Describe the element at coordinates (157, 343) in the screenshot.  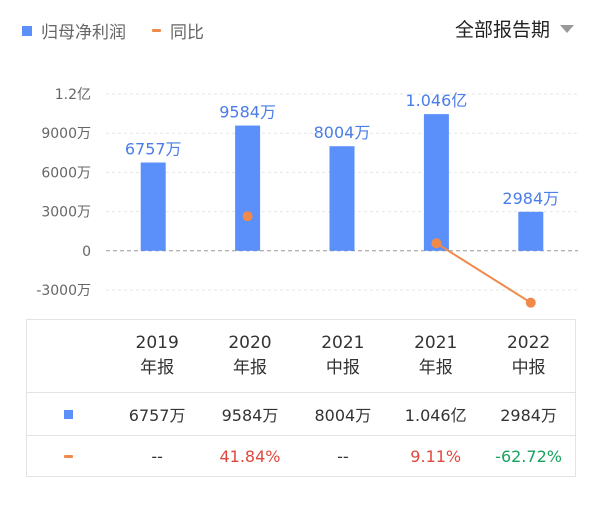
I see `header-year: 2019` at that location.